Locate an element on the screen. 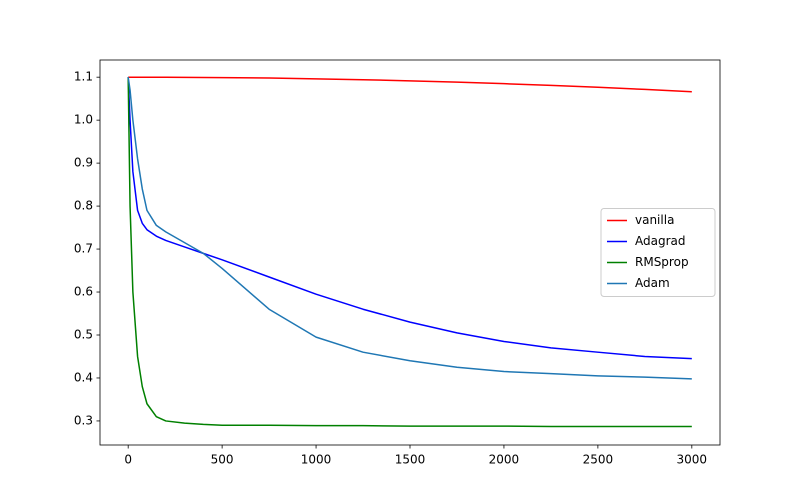 The width and height of the screenshot is (800, 500). y-tick-label: 0.6 is located at coordinates (83, 292).